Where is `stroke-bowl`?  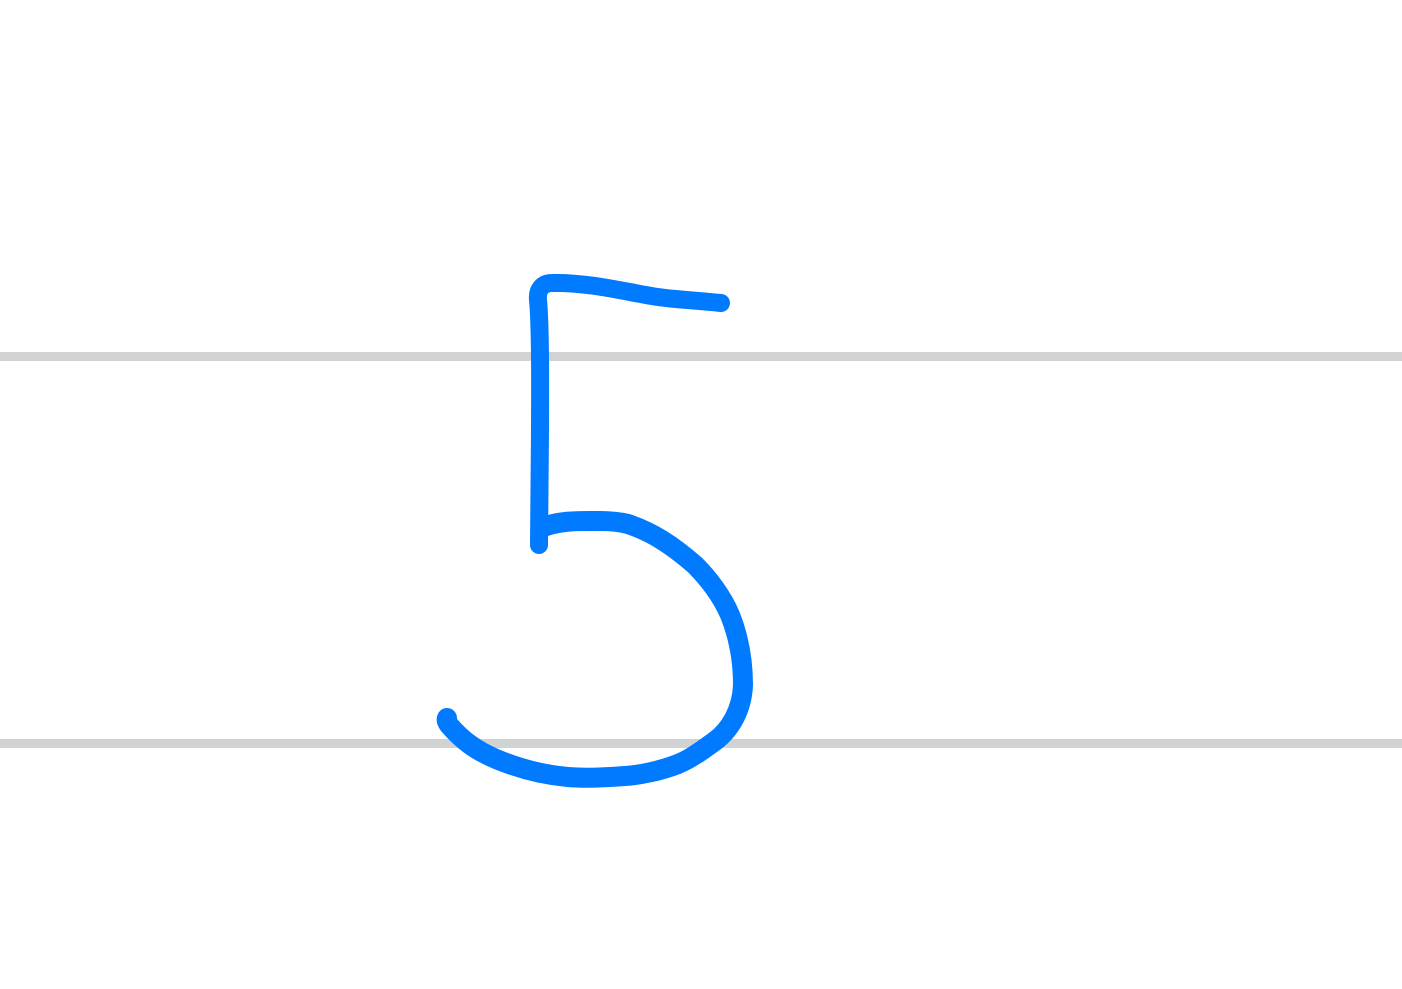
stroke-bowl is located at coordinates (594, 649).